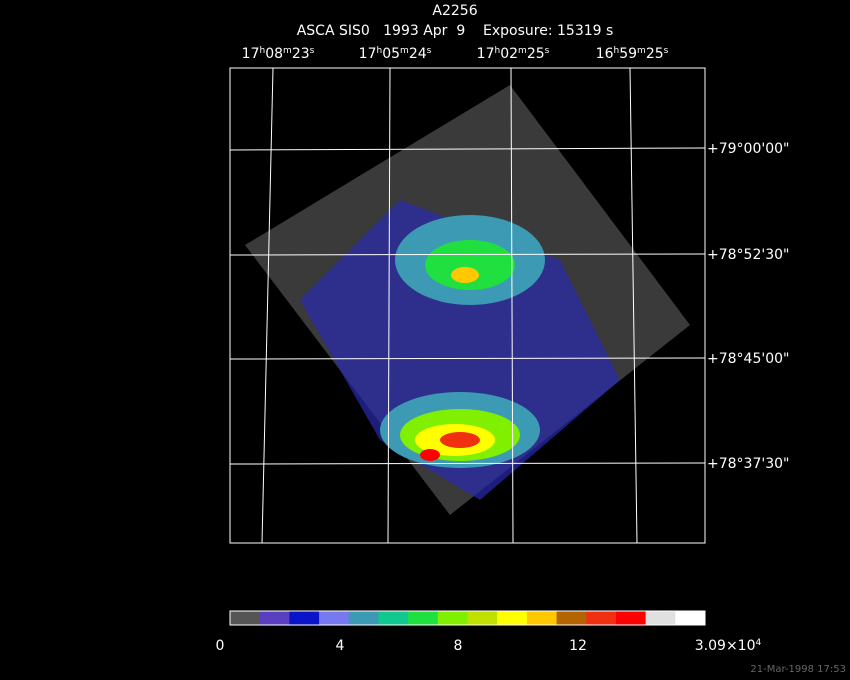 The image size is (850, 680). What do you see at coordinates (748, 464) in the screenshot?
I see `dec-label: +78°37'30"` at bounding box center [748, 464].